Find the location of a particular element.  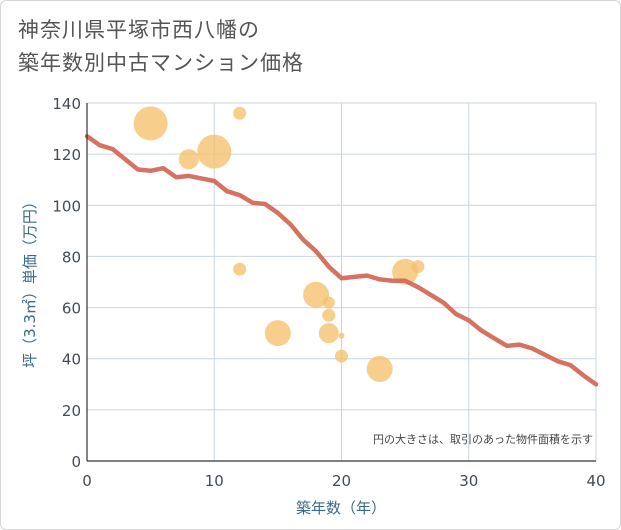

y-axis-label: 坪（3.3㎡）単価（万円） is located at coordinates (30, 281).